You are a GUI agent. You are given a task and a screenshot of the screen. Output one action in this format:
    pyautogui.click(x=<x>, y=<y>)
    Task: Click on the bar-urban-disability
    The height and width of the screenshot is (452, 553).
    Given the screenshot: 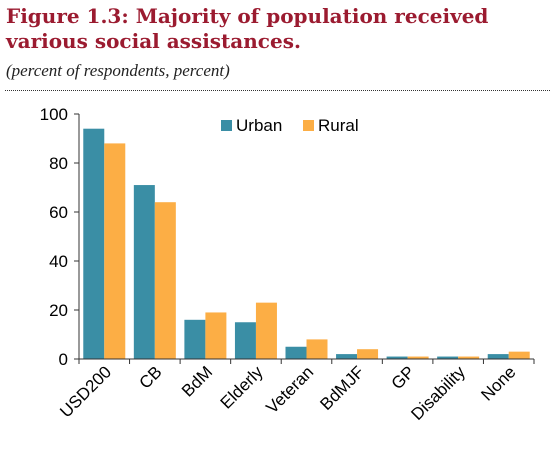 What is the action you would take?
    pyautogui.click(x=448, y=357)
    